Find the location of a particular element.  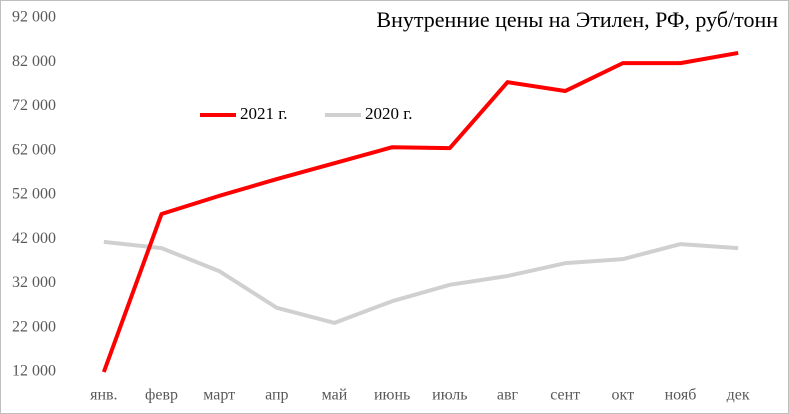

y-tick-label: 82 000 is located at coordinates (34, 61).